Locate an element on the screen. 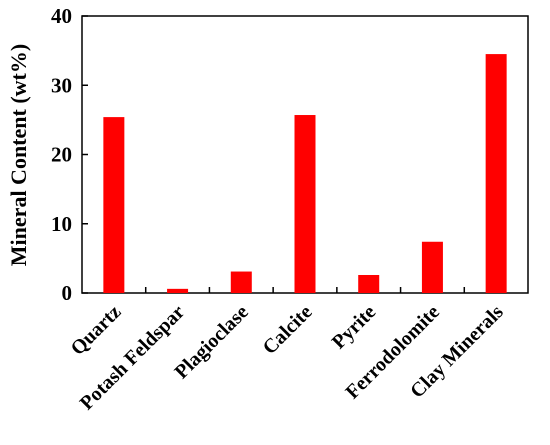 The image size is (550, 445). x-tick-label: Pyrite is located at coordinates (354, 327).